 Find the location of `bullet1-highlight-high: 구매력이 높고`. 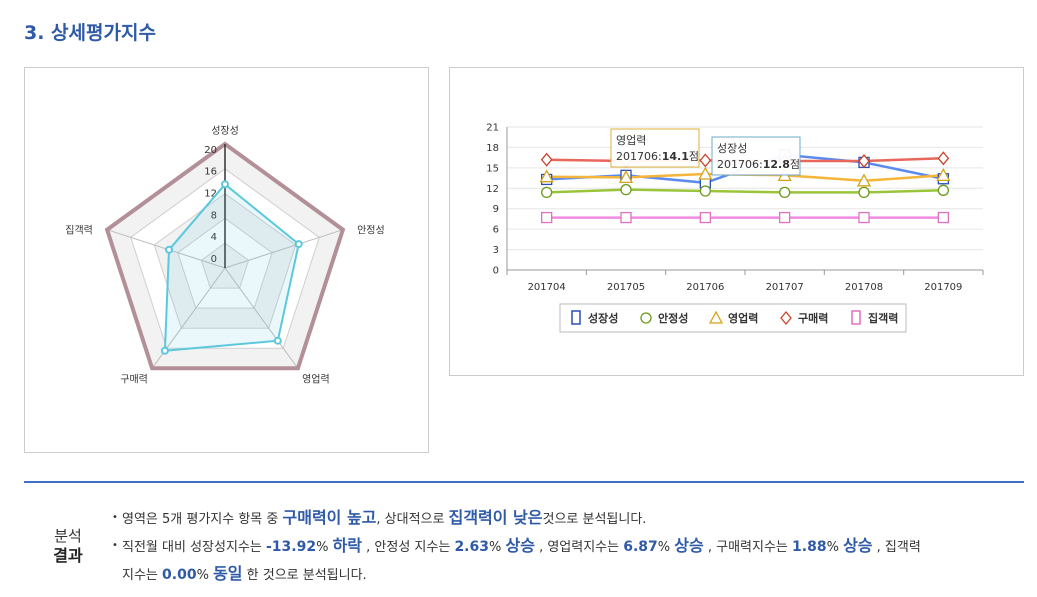

bullet1-highlight-high: 구매력이 높고 is located at coordinates (329, 517).